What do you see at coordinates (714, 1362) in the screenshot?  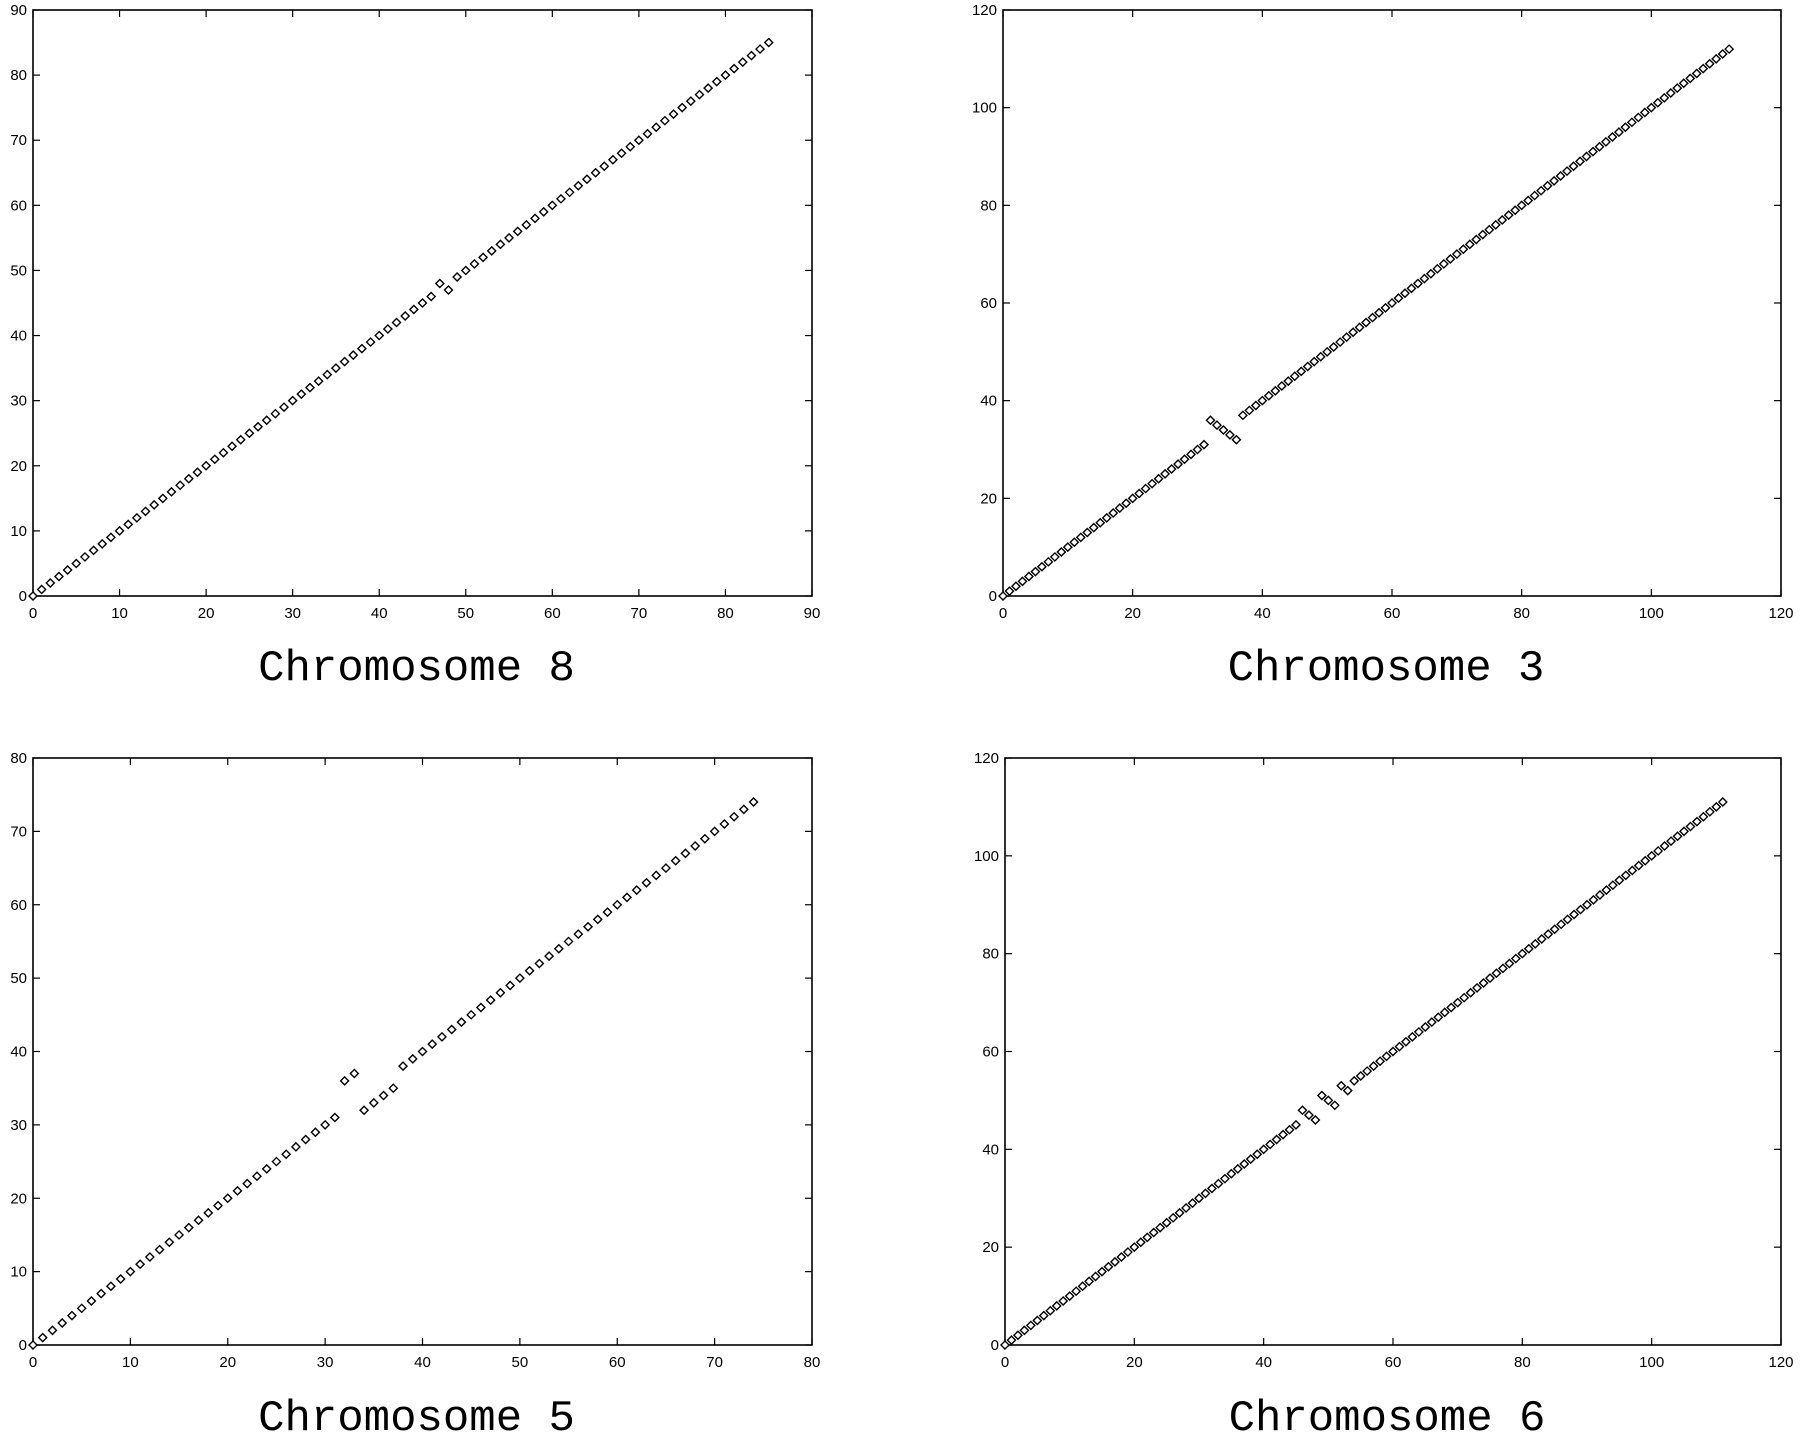 I see `chromosome-5-x-tick-label: 70` at bounding box center [714, 1362].